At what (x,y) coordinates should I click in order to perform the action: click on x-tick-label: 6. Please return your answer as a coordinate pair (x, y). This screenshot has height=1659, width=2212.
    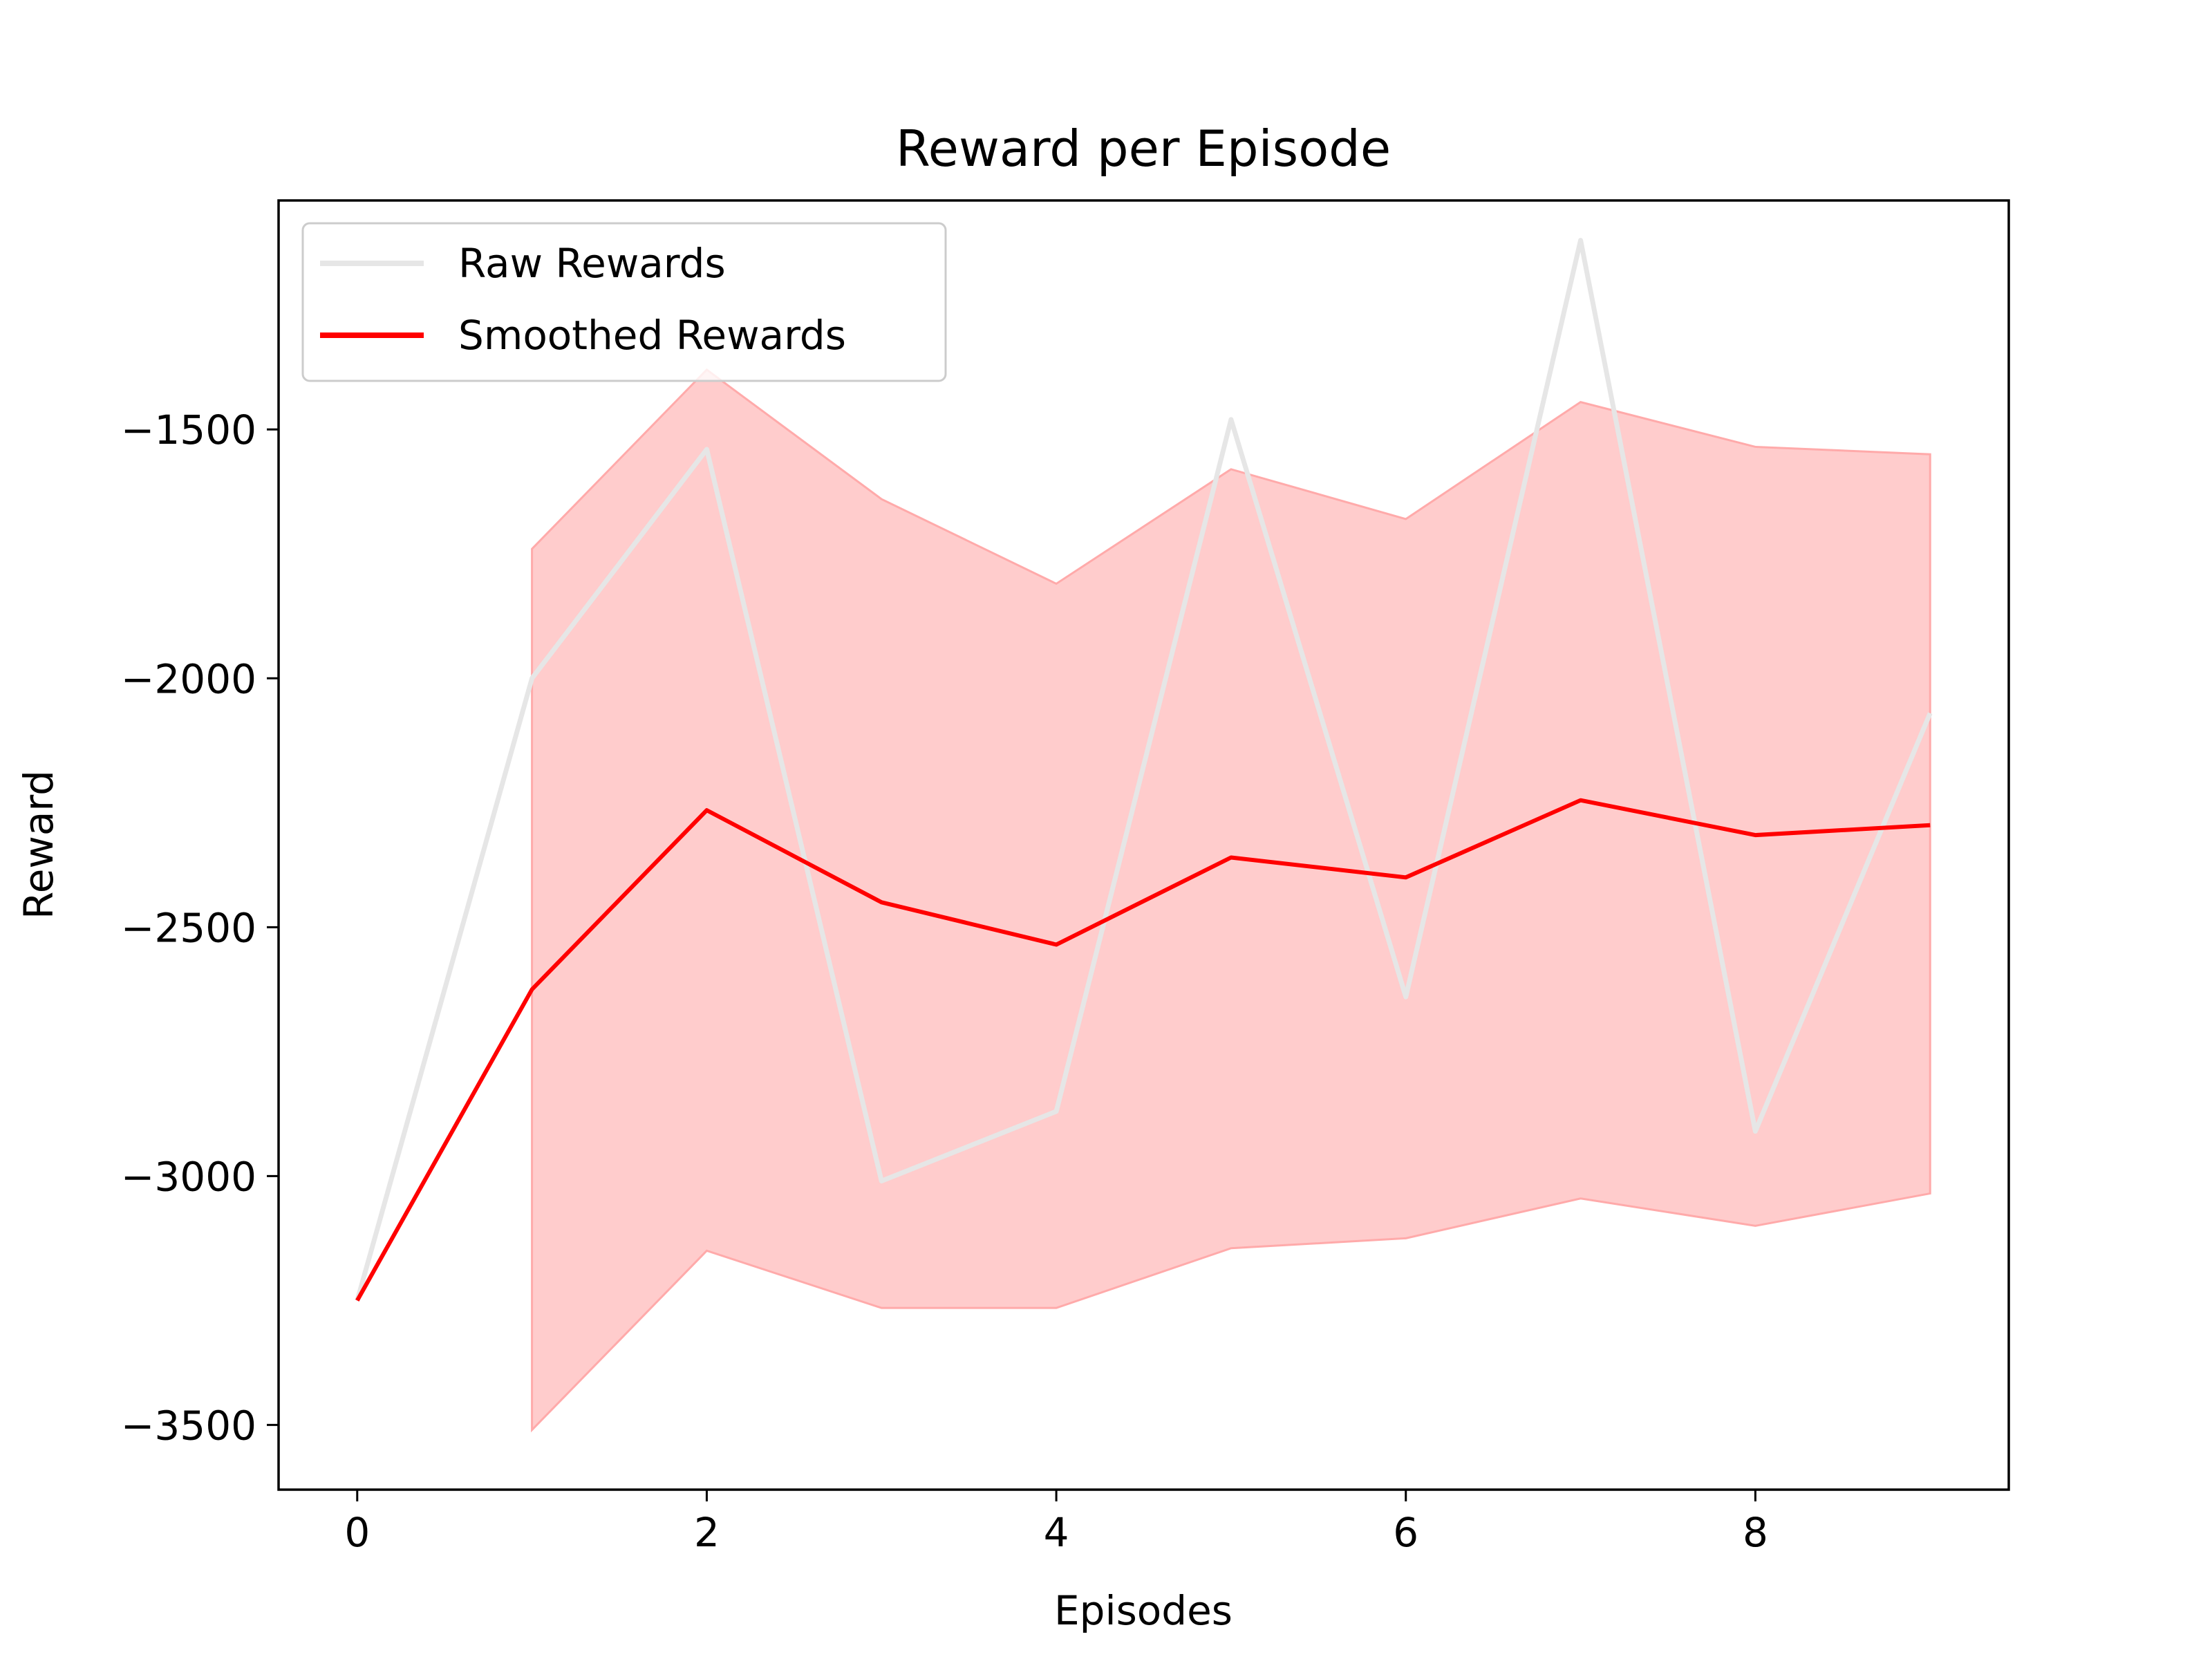
    Looking at the image, I should click on (1405, 1532).